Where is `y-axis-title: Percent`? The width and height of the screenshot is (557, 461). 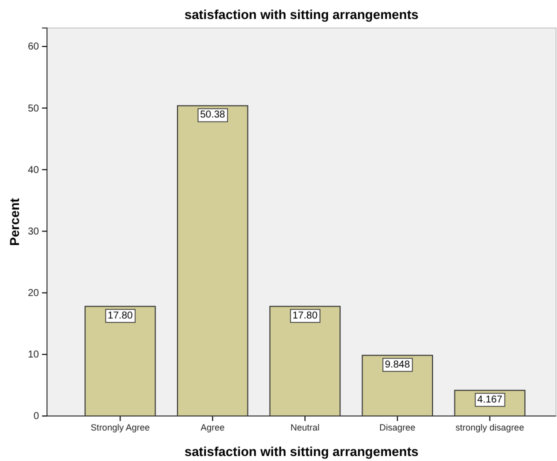 y-axis-title: Percent is located at coordinates (14, 221).